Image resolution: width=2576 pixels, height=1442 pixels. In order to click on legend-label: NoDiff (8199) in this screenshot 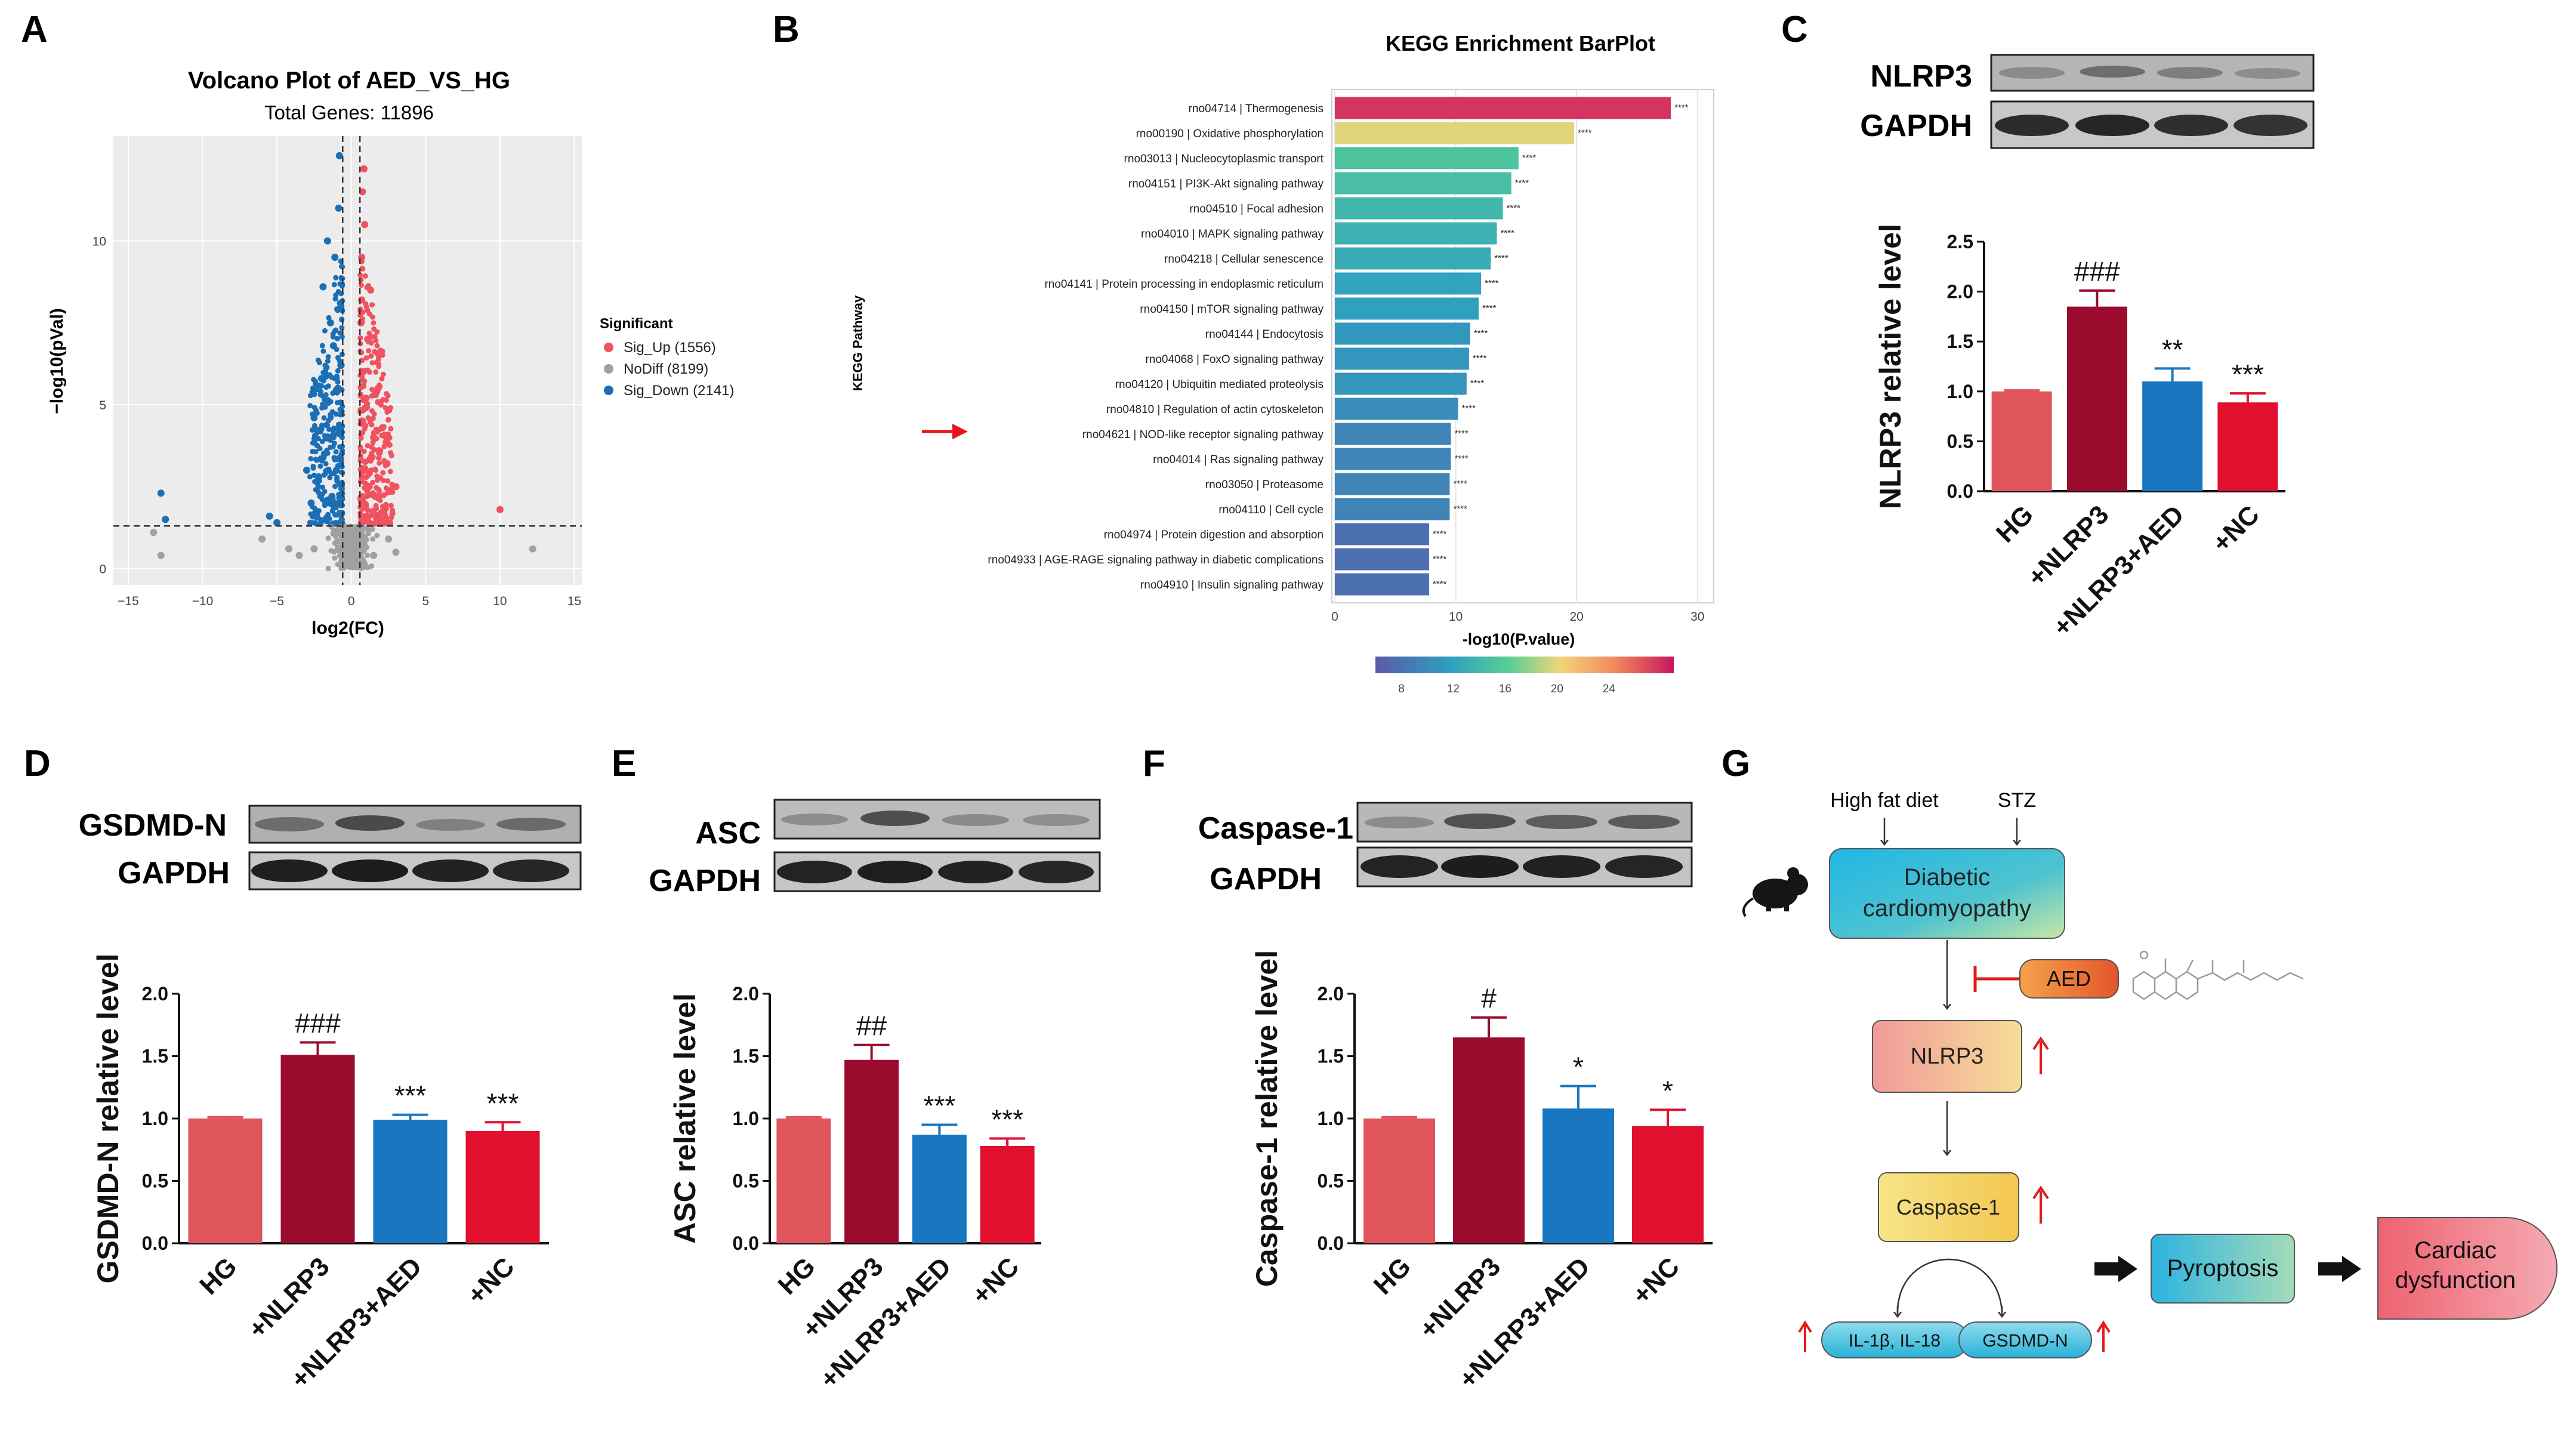, I will do `click(666, 369)`.